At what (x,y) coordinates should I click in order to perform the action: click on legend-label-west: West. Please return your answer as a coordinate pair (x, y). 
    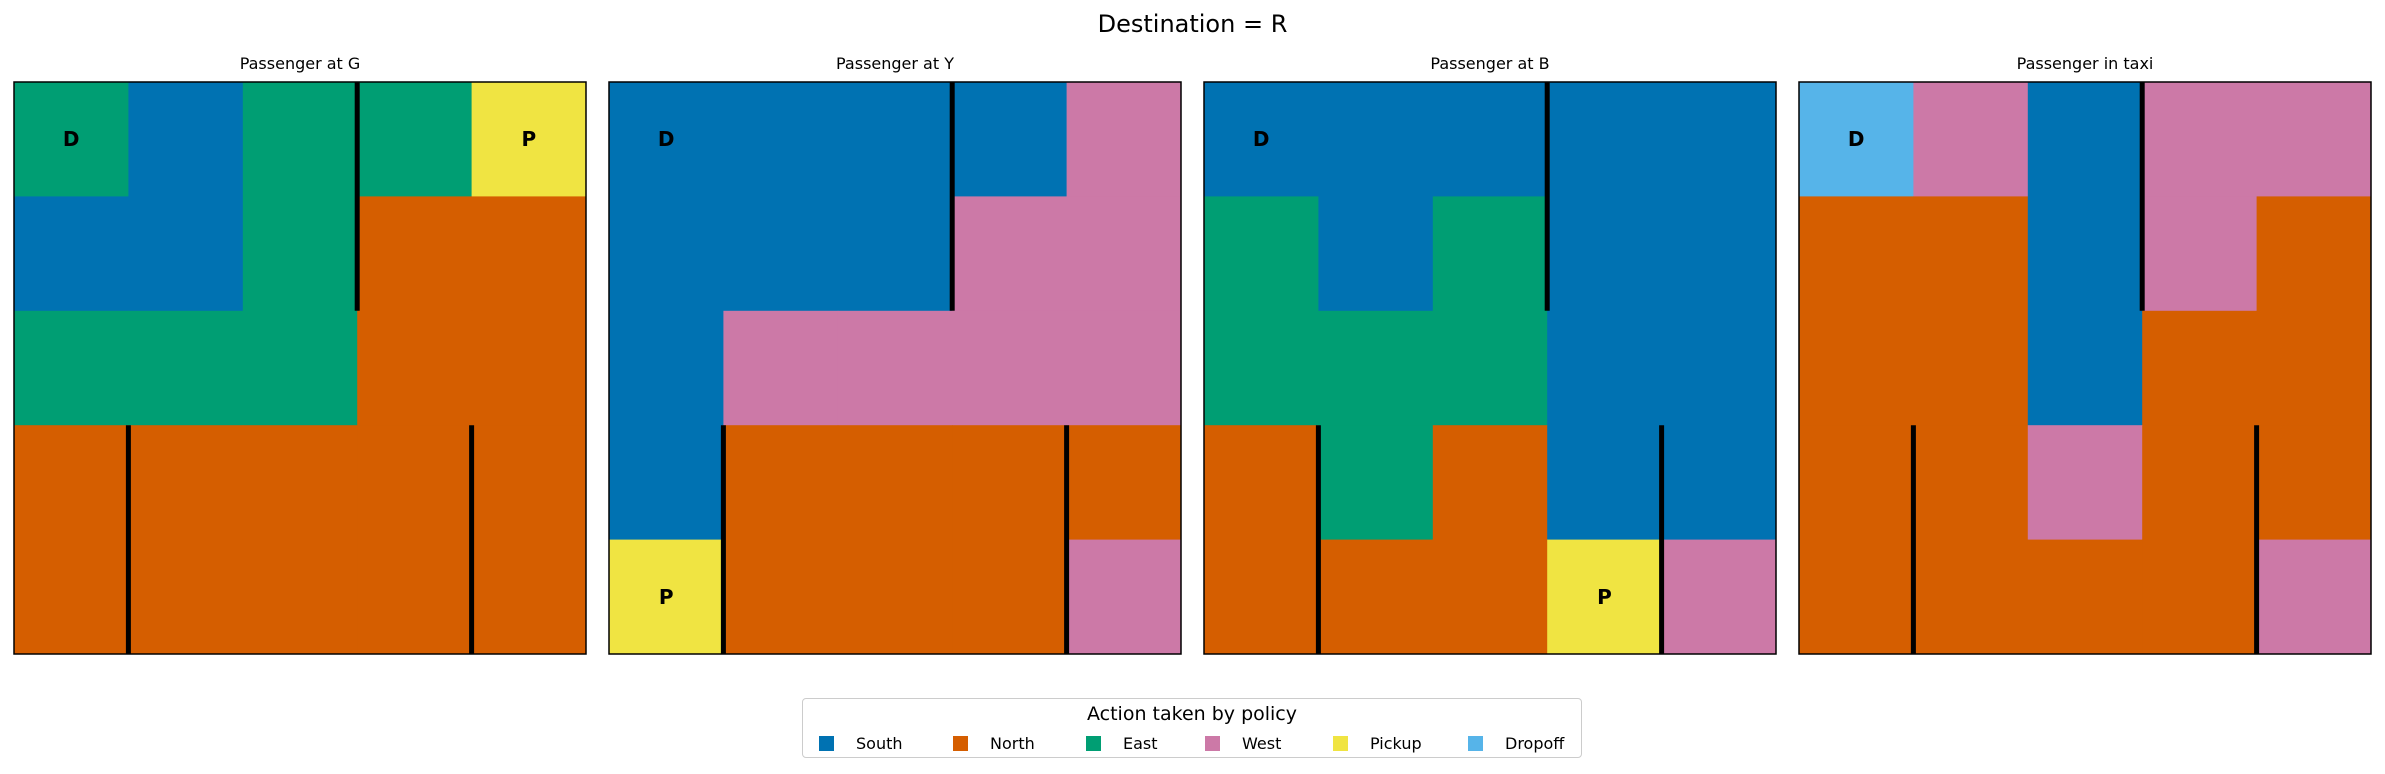
    Looking at the image, I should click on (1262, 743).